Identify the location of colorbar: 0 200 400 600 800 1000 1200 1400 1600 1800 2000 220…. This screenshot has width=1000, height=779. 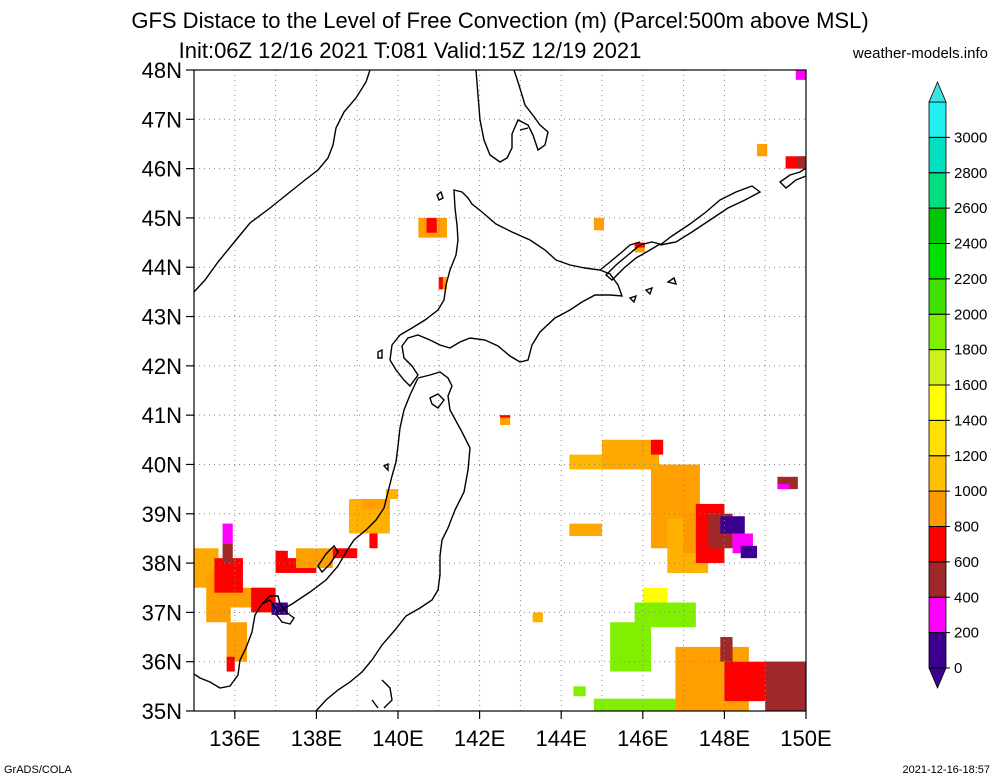
(957, 385).